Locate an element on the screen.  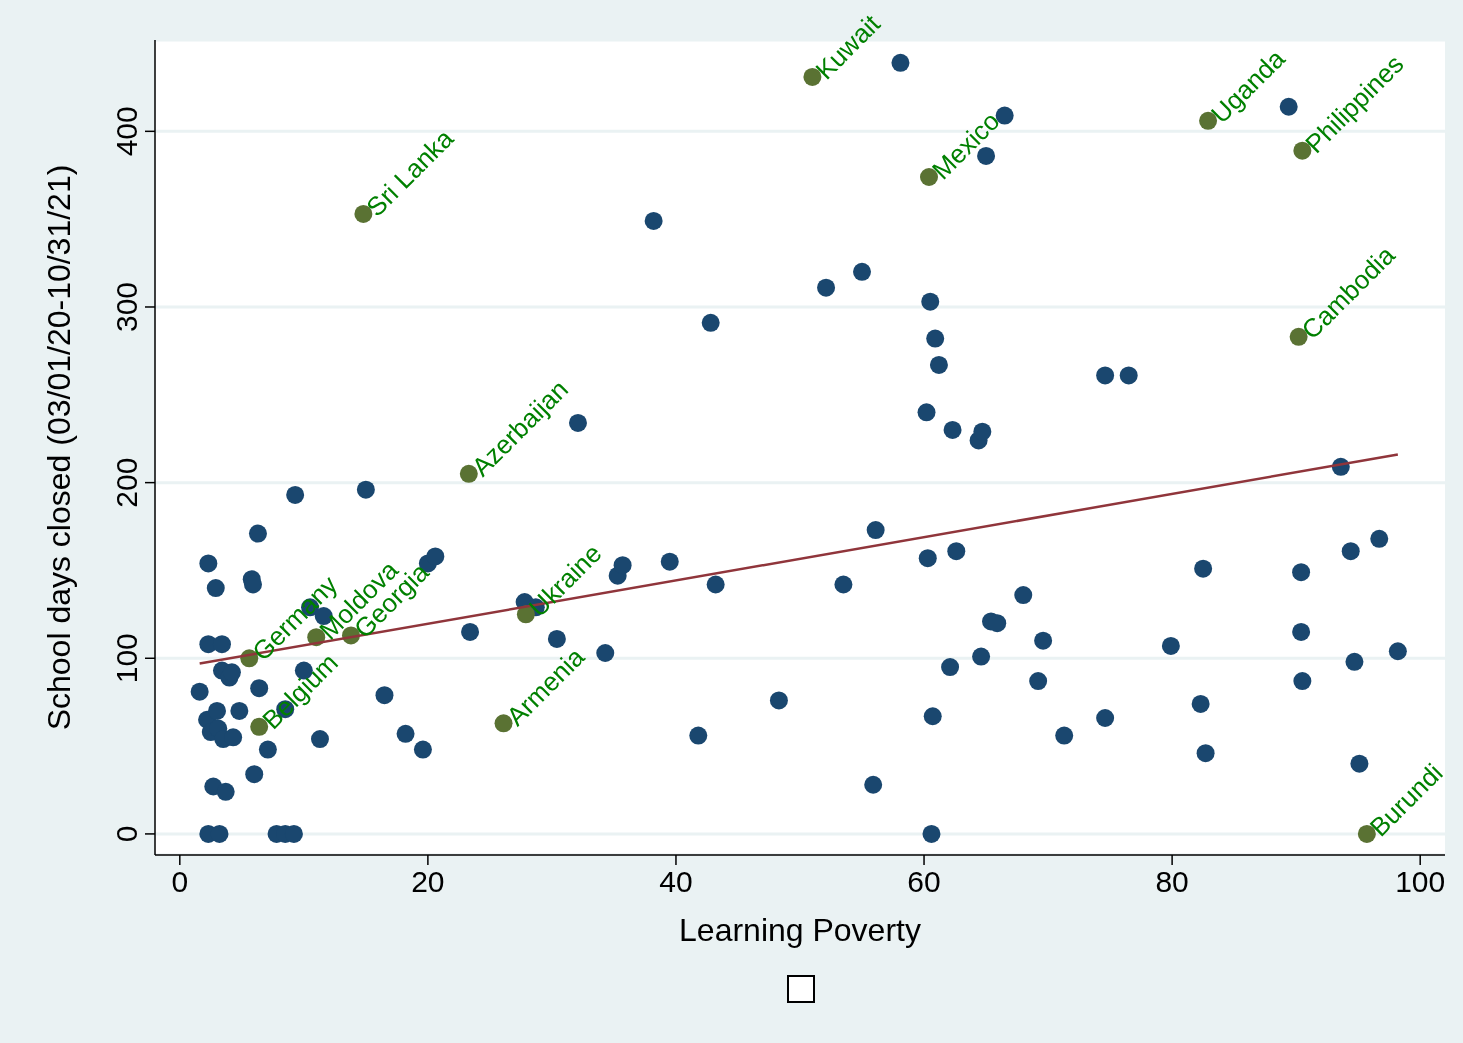
y-tick-label: 100 is located at coordinates (126, 658).